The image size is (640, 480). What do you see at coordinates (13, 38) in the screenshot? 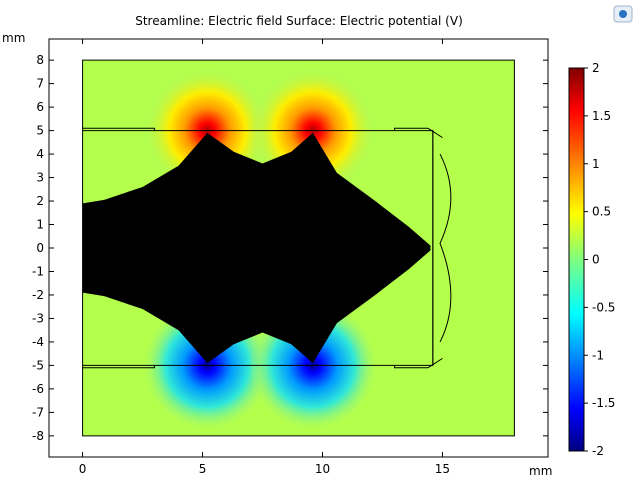
I see `y-unit-label: mm` at bounding box center [13, 38].